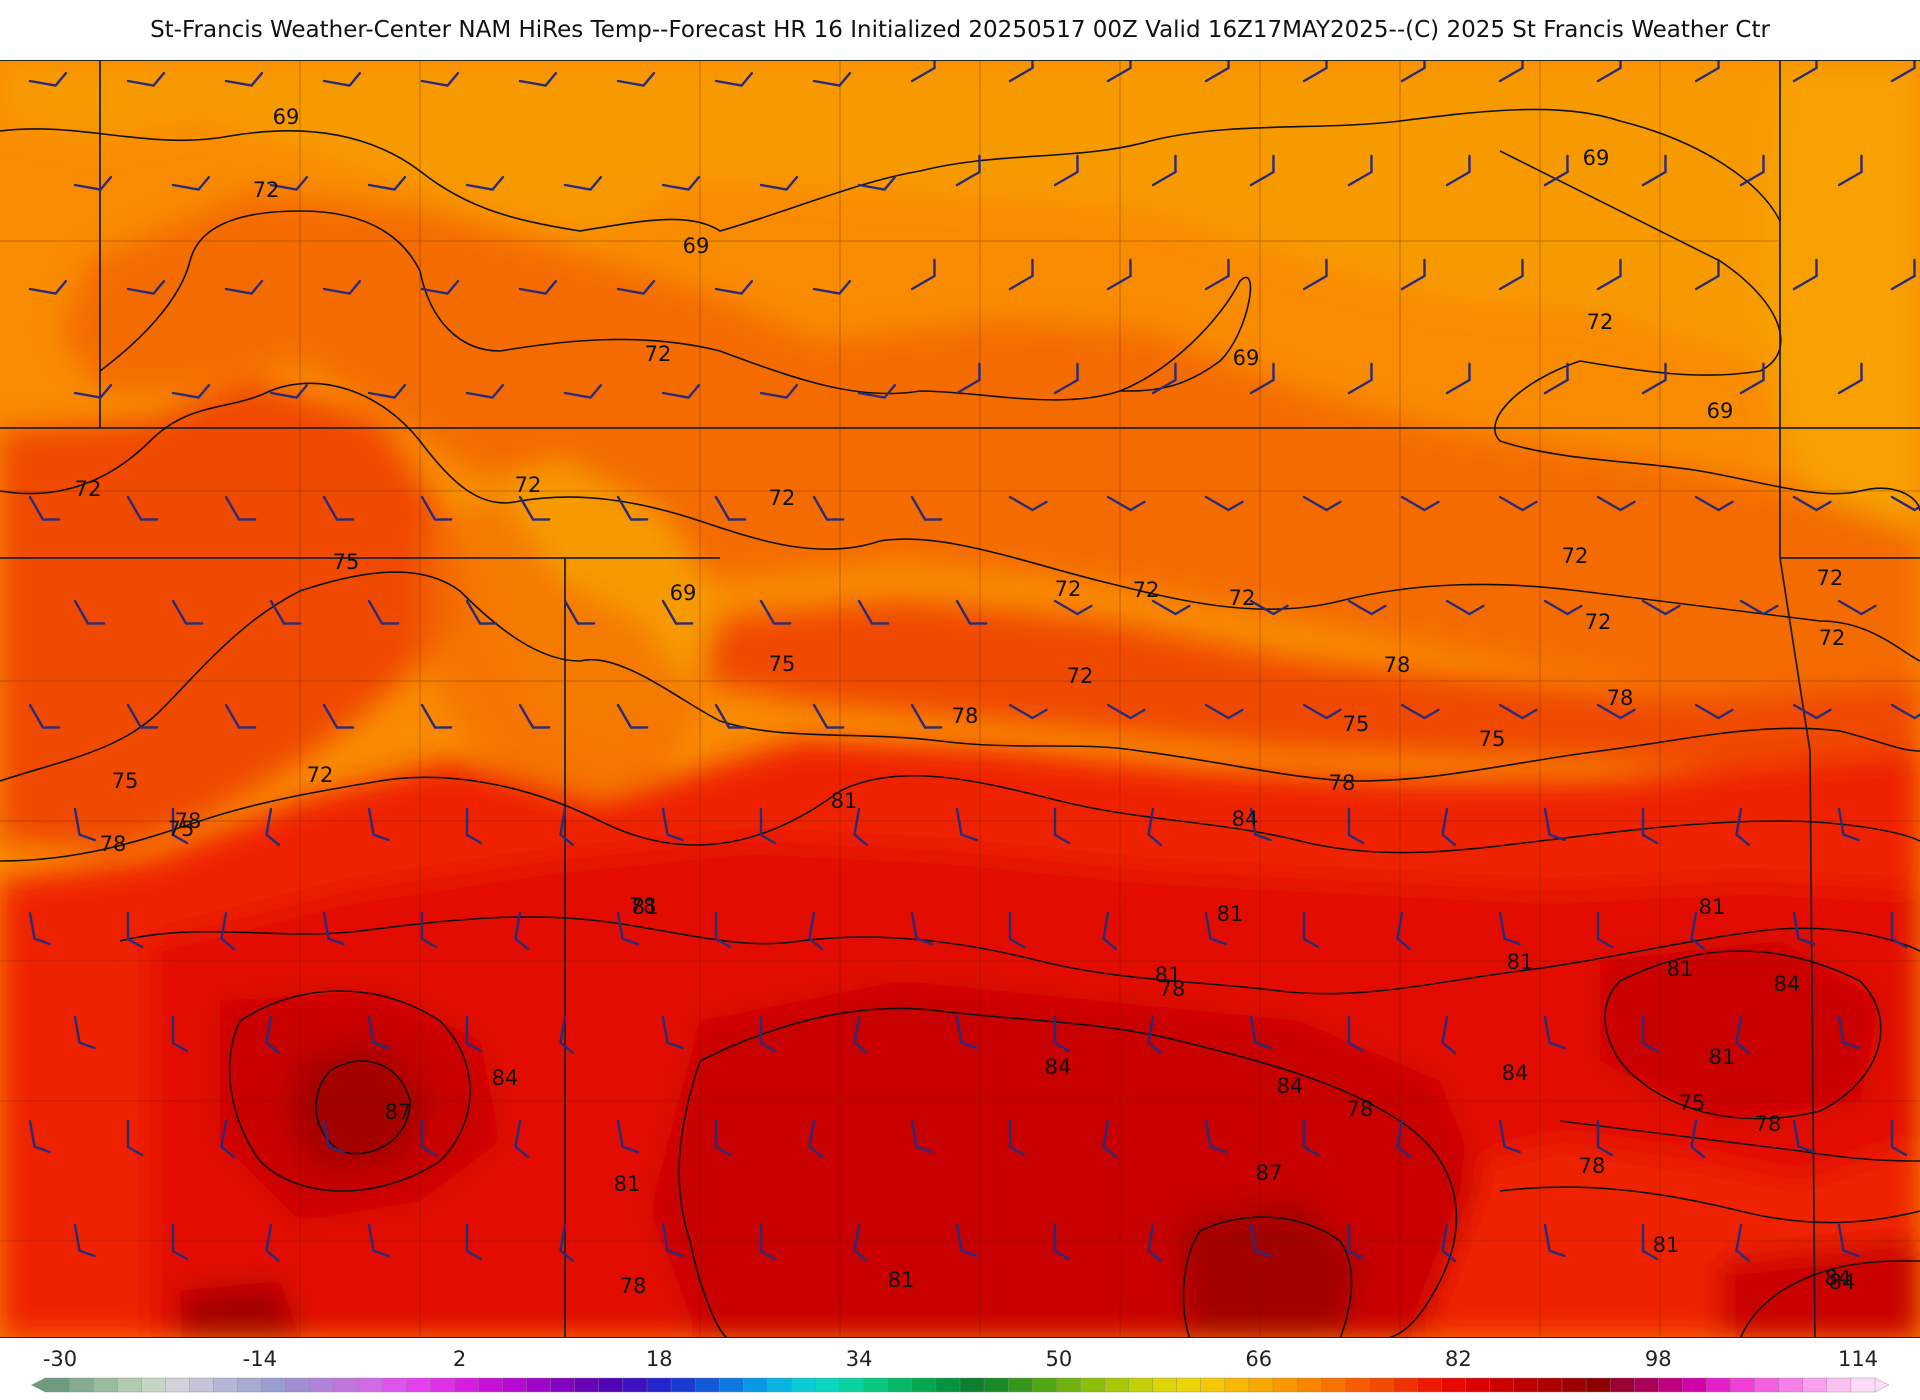 This screenshot has height=1400, width=1920. What do you see at coordinates (1168, 975) in the screenshot?
I see `contour-label: 81` at bounding box center [1168, 975].